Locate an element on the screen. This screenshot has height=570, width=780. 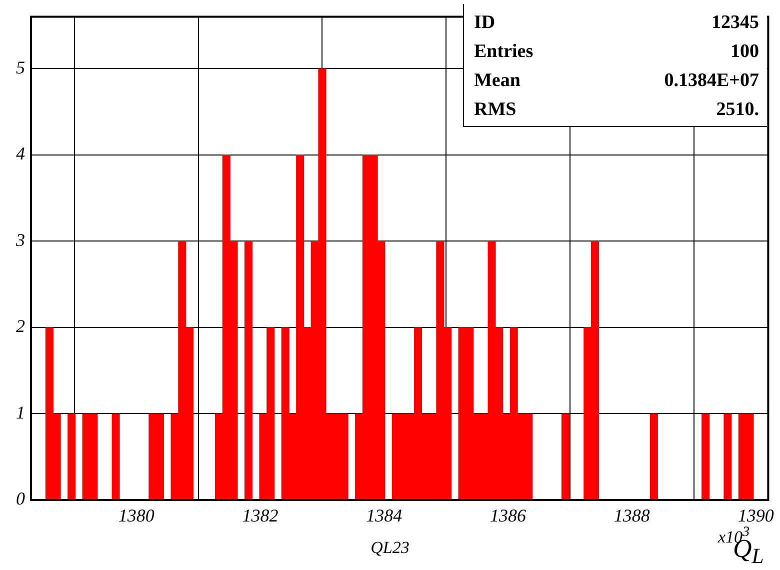
annotation: ID is located at coordinates (485, 23).